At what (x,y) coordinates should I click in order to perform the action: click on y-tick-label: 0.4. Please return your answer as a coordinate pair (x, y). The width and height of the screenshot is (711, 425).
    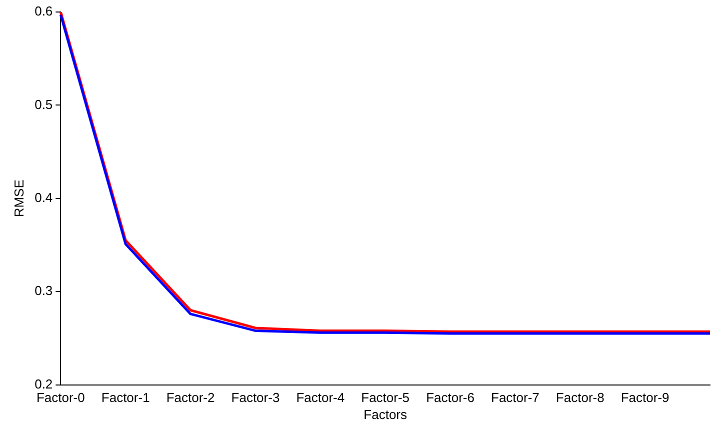
    Looking at the image, I should click on (43, 197).